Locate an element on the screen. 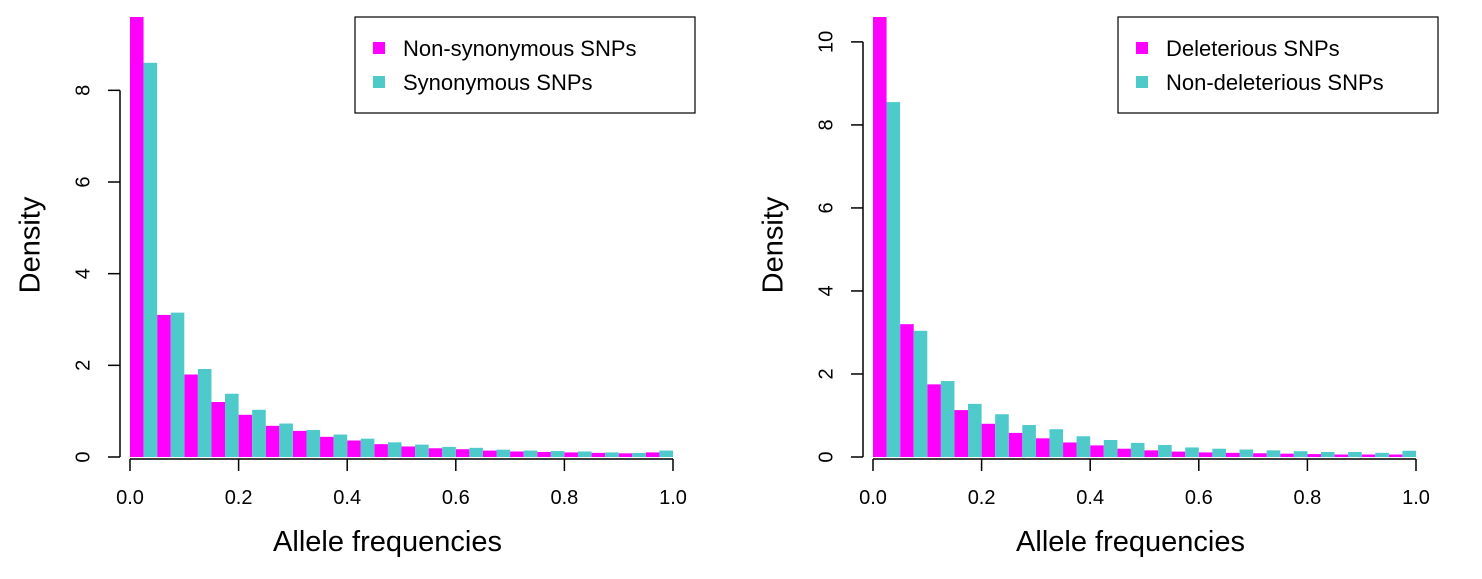 The image size is (1482, 579). x-axis-label: Allele frequencies is located at coordinates (387, 542).